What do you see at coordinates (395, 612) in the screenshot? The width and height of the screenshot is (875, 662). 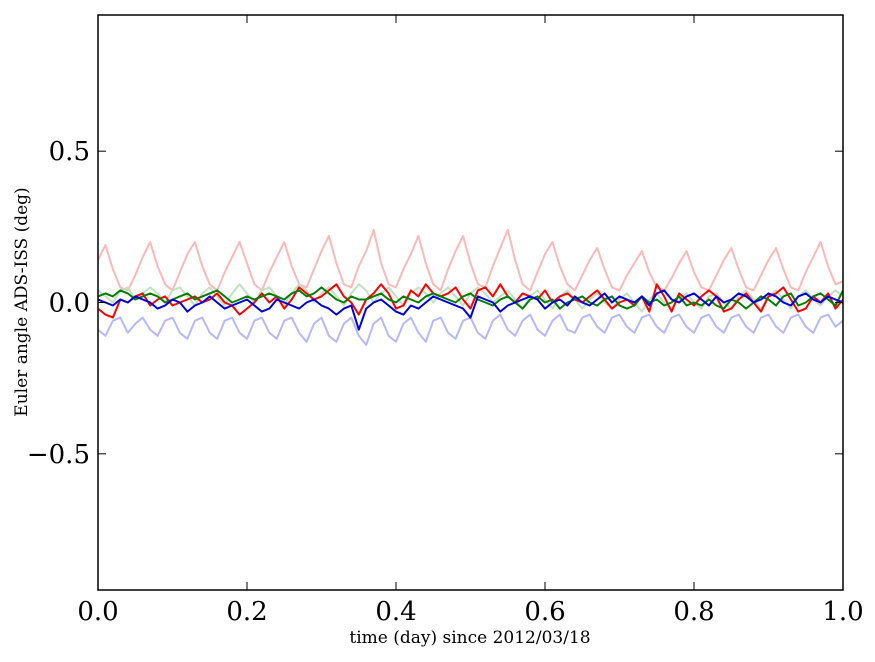 I see `x-tick-label: 0.4` at bounding box center [395, 612].